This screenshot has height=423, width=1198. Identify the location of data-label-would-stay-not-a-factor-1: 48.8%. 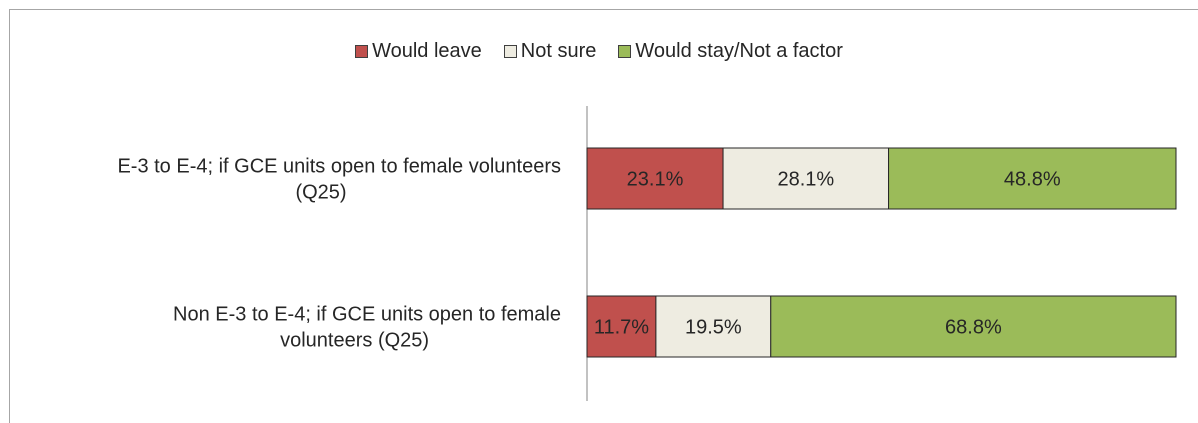
(1032, 180).